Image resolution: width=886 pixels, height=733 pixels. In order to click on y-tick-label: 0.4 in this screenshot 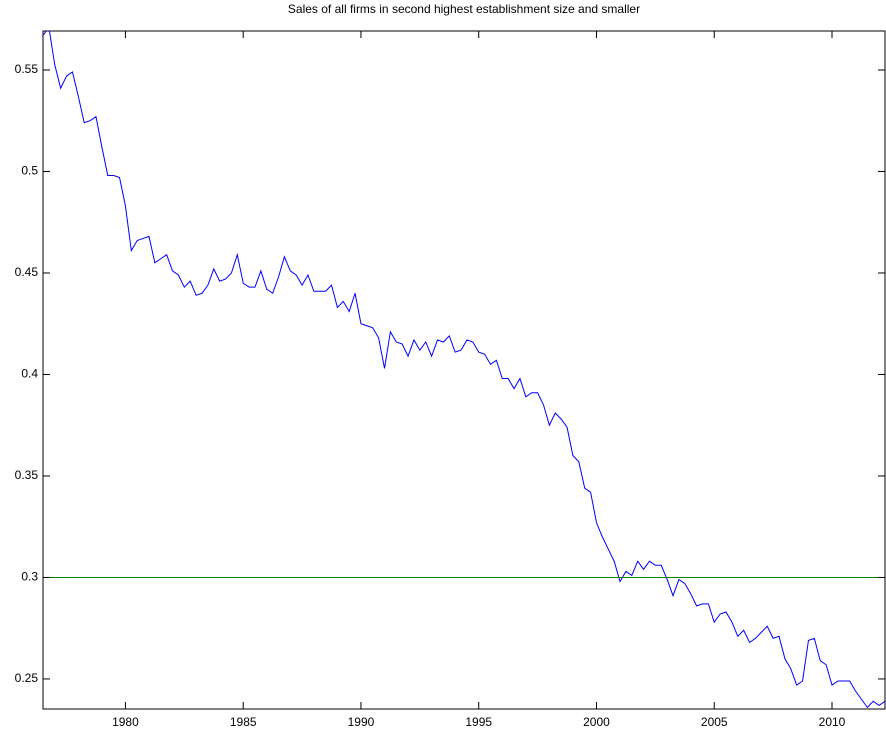, I will do `click(29, 374)`.